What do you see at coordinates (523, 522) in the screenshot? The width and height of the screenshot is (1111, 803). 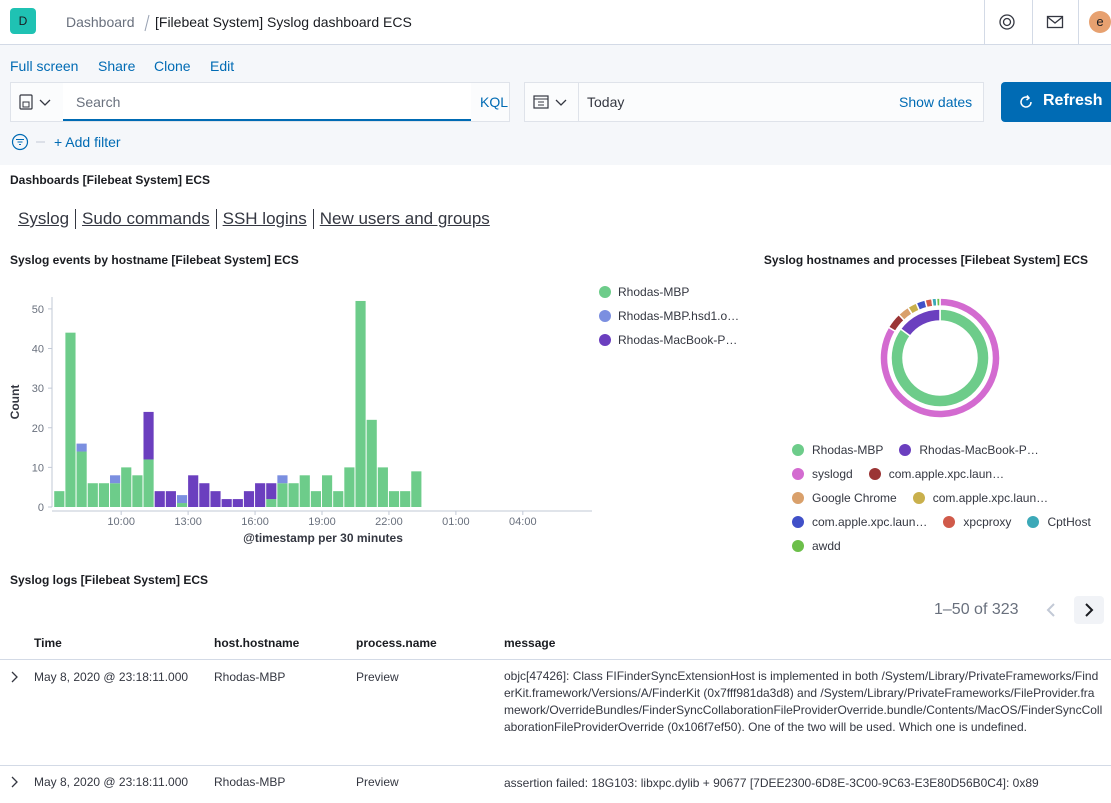 I see `x-tick-label: 04:00` at bounding box center [523, 522].